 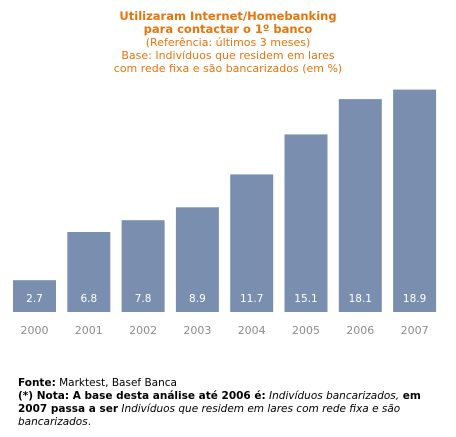 What do you see at coordinates (415, 200) in the screenshot?
I see `bar-2007` at bounding box center [415, 200].